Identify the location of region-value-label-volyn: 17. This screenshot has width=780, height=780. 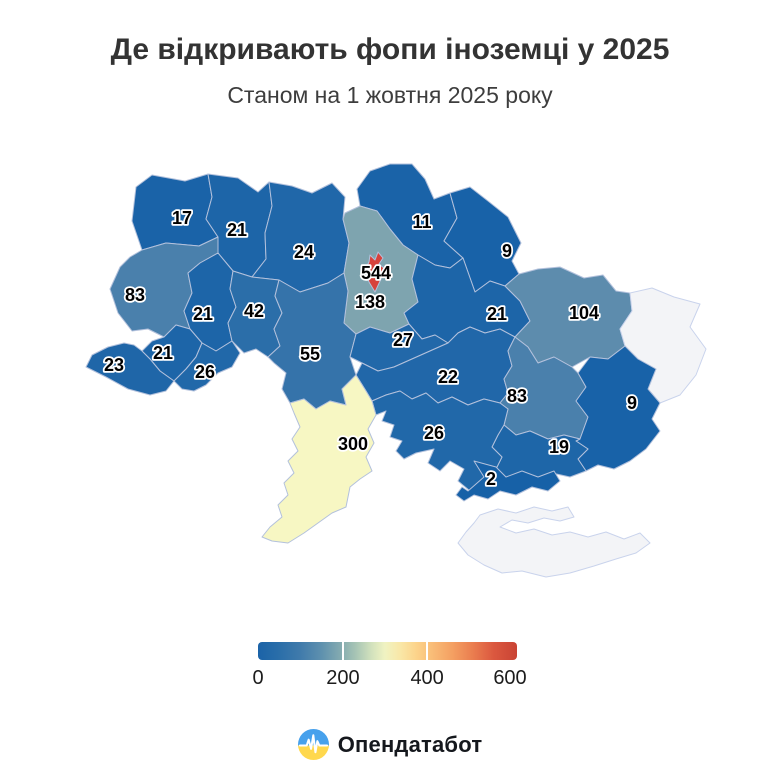
(182, 218).